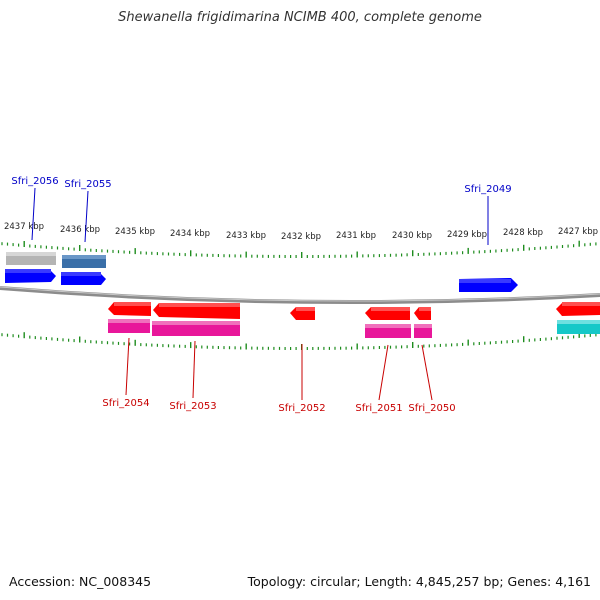  Describe the element at coordinates (488, 285) in the screenshot. I see `gene-sfri-2049` at that location.